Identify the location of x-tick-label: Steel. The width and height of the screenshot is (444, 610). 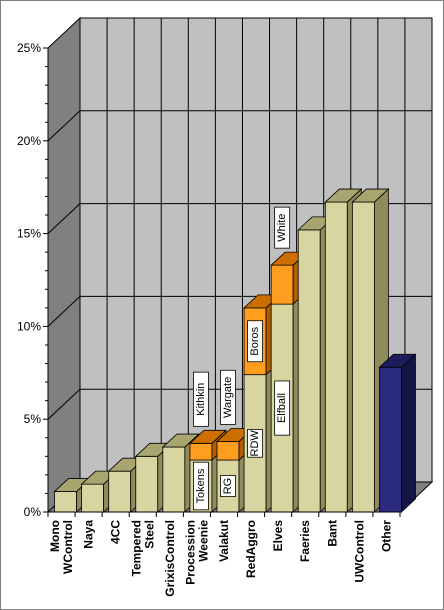
(149, 534).